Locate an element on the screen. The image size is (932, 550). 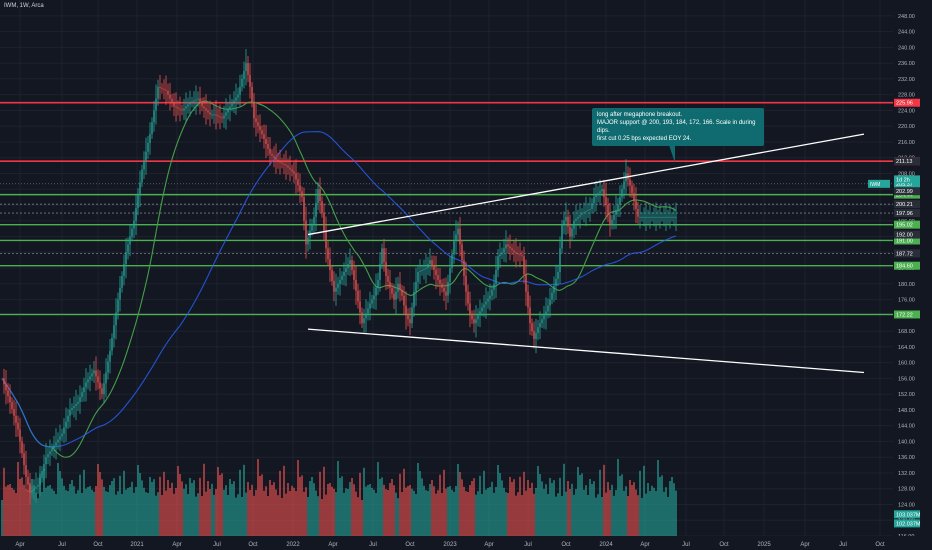
symbol-header: IWM, 1W, Arca is located at coordinates (24, 6).